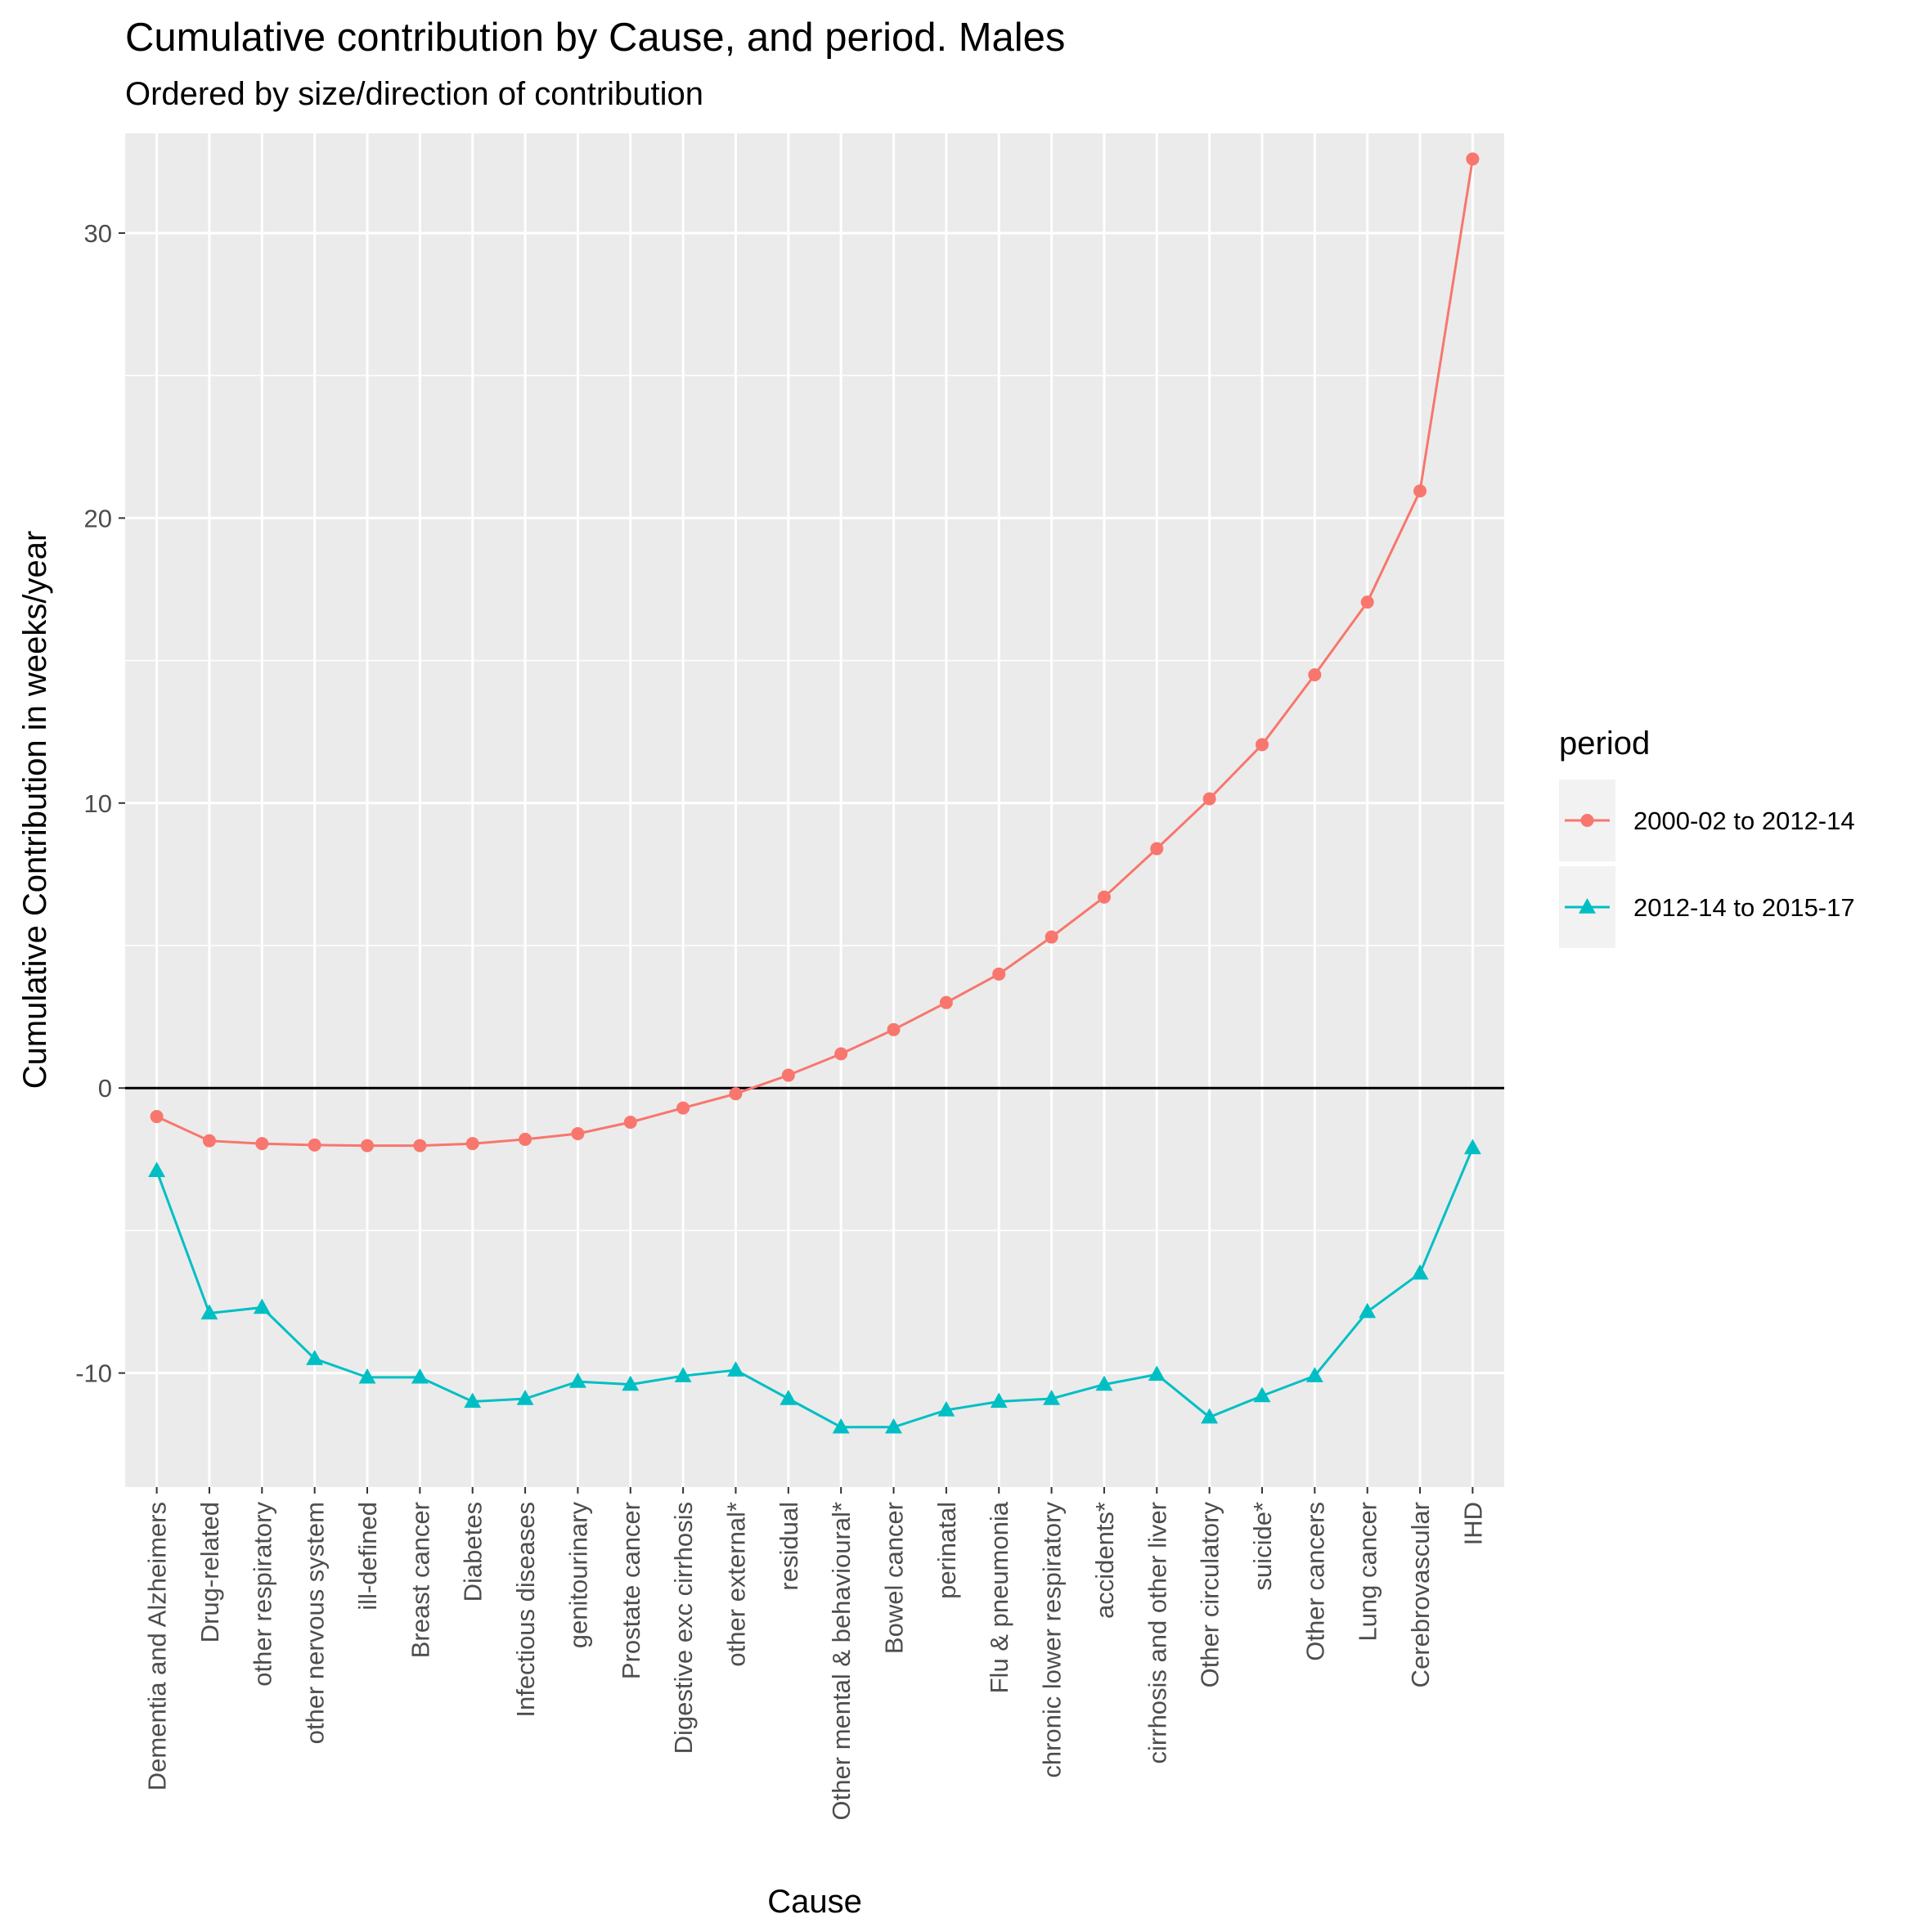  What do you see at coordinates (999, 1597) in the screenshot?
I see `x-tick-label: Flu & pneumonia` at bounding box center [999, 1597].